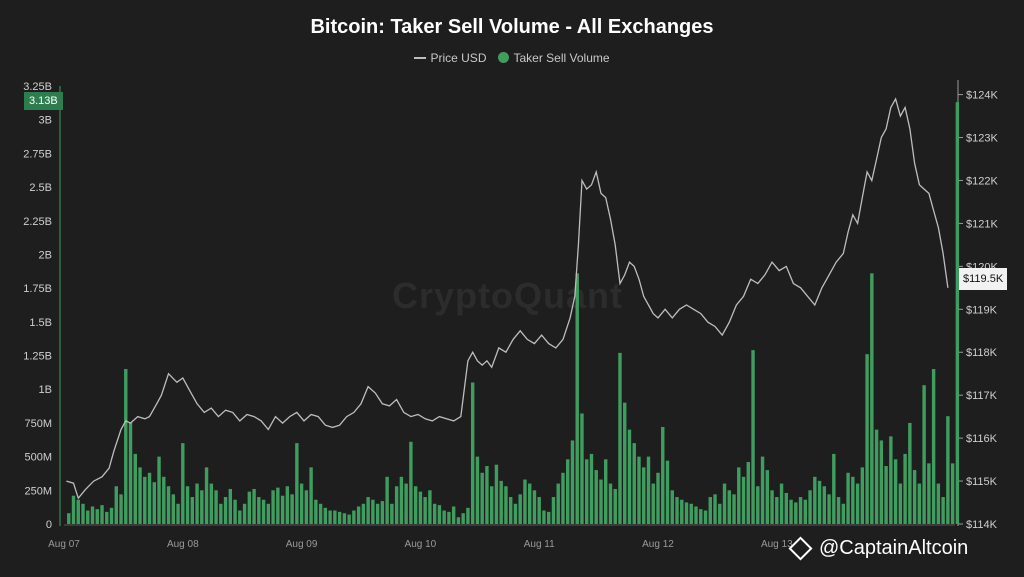  Describe the element at coordinates (507, 295) in the screenshot. I see `watermark: CryptoQuant` at that location.